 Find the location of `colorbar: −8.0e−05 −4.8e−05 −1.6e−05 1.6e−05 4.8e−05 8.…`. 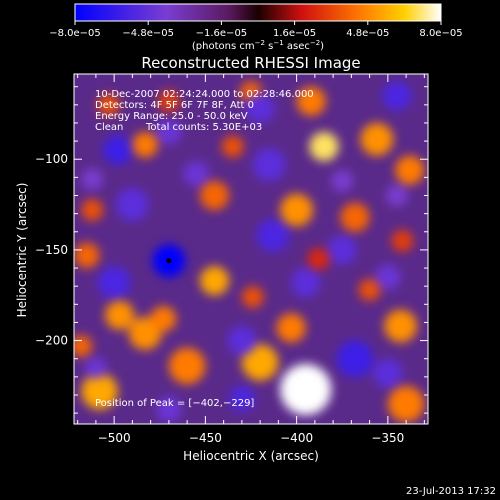

colorbar: −8.0e−05 −4.8e−05 −1.6e−05 1.6e−05 4.8e−05 8.… is located at coordinates (256, 27).